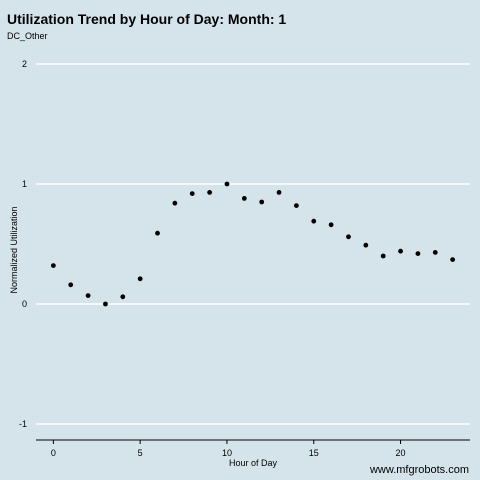  Describe the element at coordinates (227, 453) in the screenshot. I see `x-tick-label: 10` at that location.